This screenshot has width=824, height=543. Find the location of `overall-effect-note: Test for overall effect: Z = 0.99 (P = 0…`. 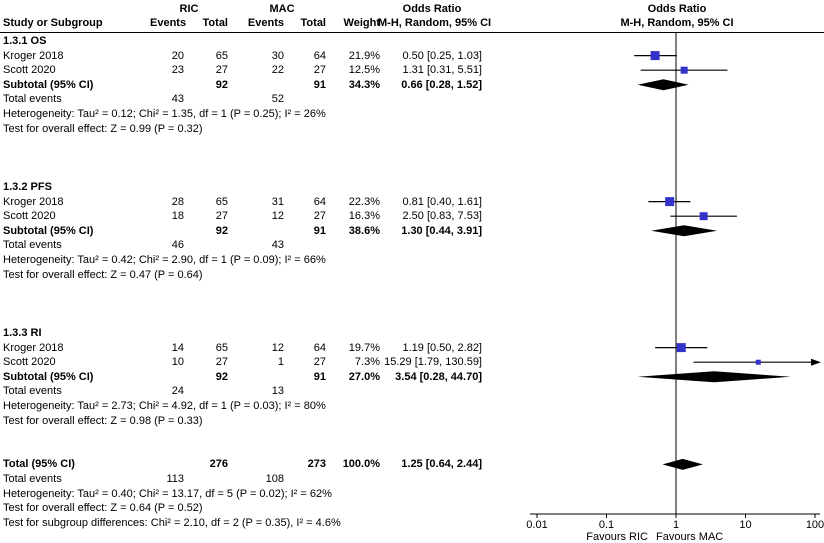

overall-effect-note: Test for overall effect: Z = 0.99 (P = 0… is located at coordinates (103, 128).